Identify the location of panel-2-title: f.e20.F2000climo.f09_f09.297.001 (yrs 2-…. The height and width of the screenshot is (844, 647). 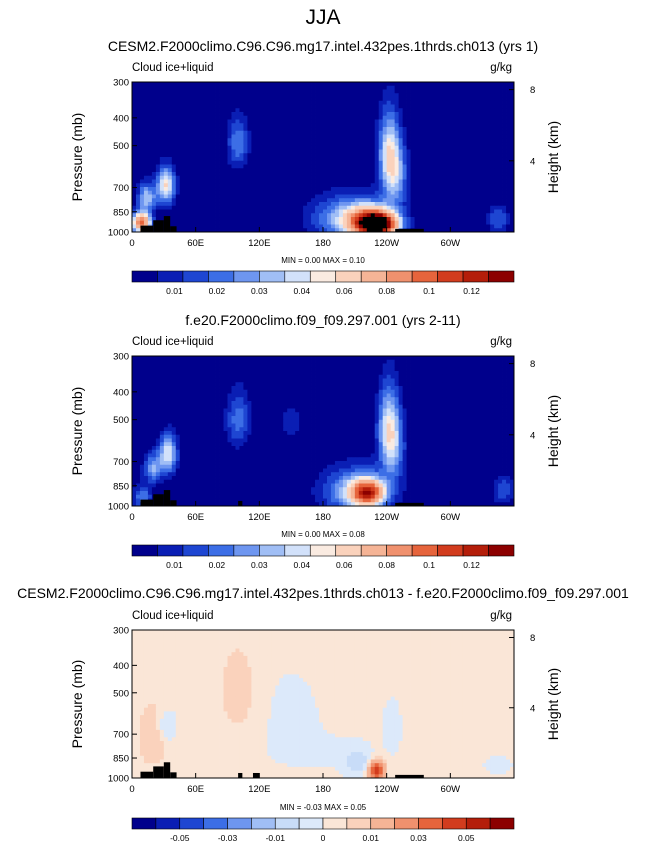
(322, 320).